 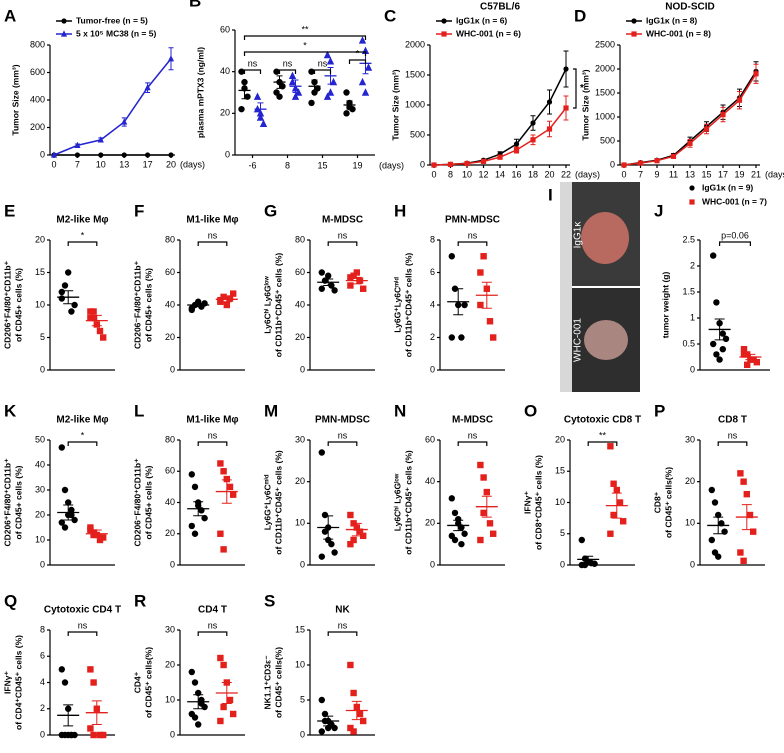 What do you see at coordinates (300, 239) in the screenshot?
I see `y-tick-label: 80` at bounding box center [300, 239].